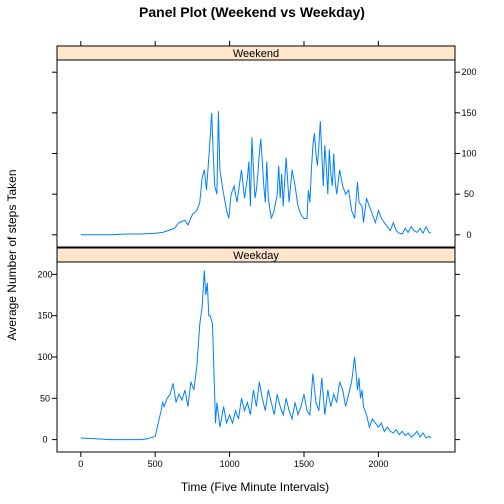  Describe the element at coordinates (378, 464) in the screenshot. I see `x-tick-label: 2000` at that location.